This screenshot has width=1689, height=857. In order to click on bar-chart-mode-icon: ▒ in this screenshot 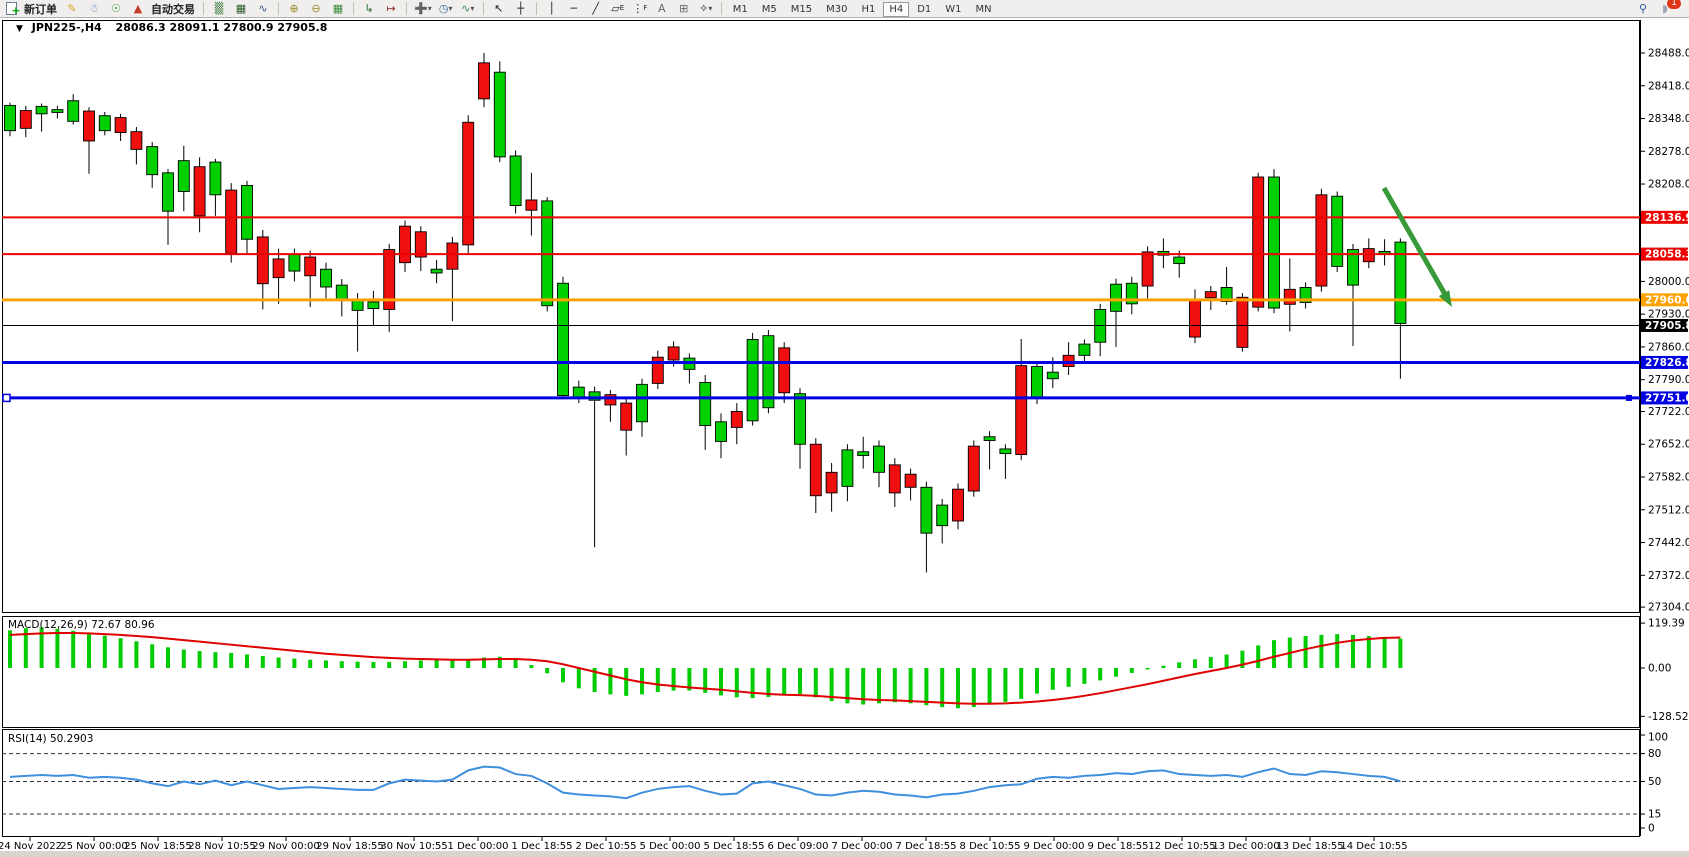, I will do `click(219, 8)`.